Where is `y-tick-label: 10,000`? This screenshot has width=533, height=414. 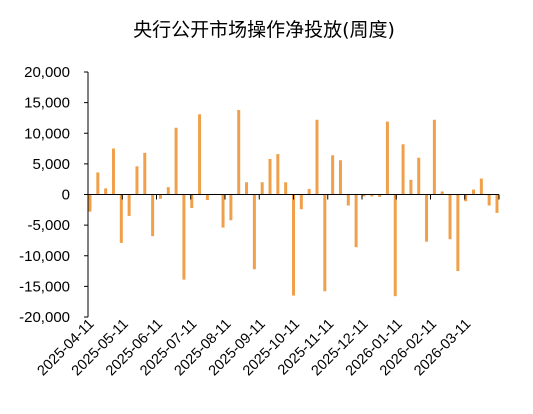 y-tick-label: 10,000 is located at coordinates (47, 133).